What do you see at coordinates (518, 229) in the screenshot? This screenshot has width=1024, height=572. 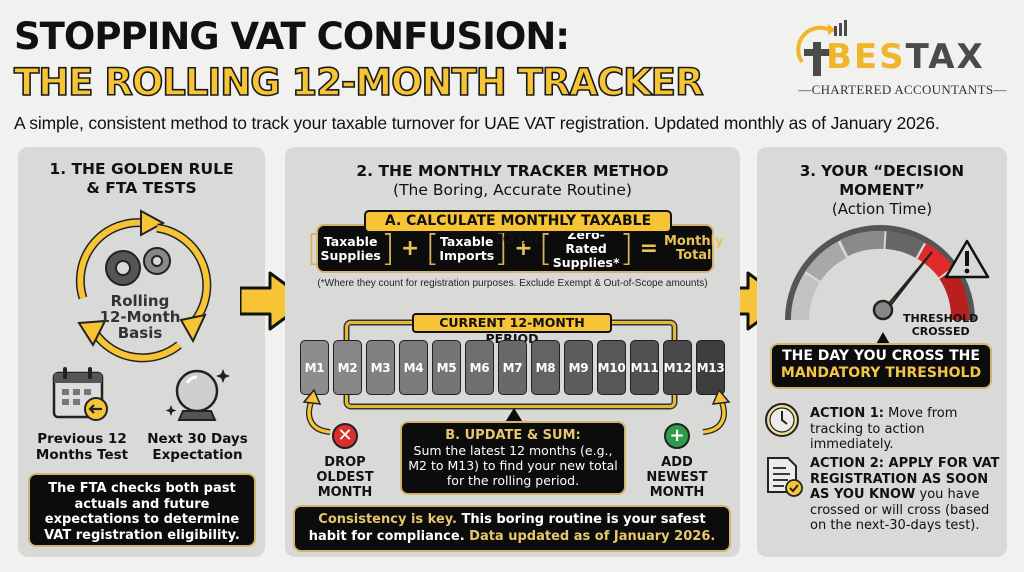 I see `step-a-label: A. CALCULATE MONTHLY TAXABLE TOTAL` at bounding box center [518, 229].